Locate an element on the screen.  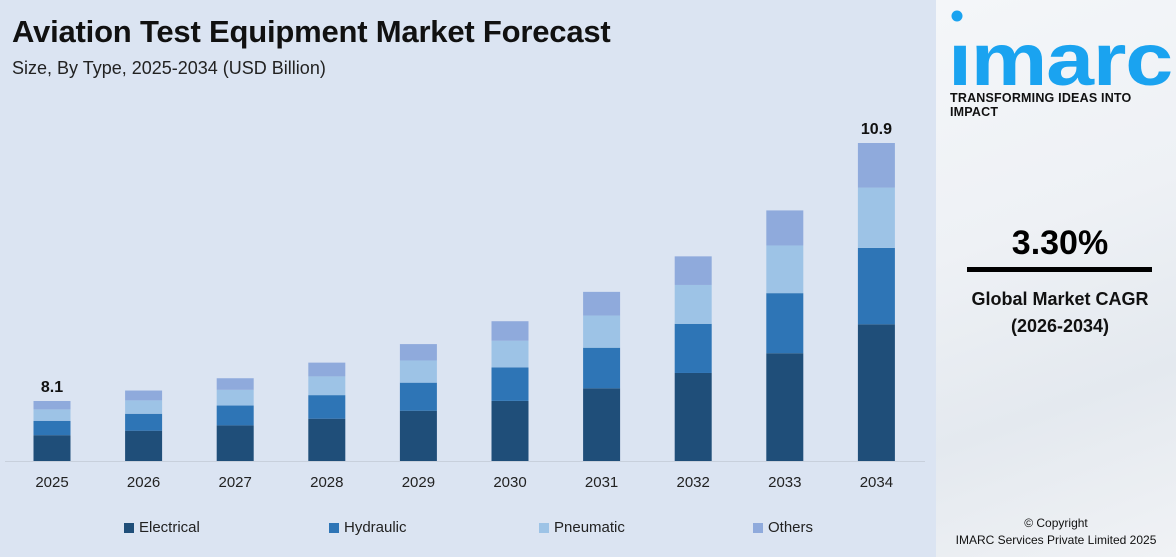
chart-subtitle: Size, By Type, 2025-2034 (USD Billion) is located at coordinates (169, 68).